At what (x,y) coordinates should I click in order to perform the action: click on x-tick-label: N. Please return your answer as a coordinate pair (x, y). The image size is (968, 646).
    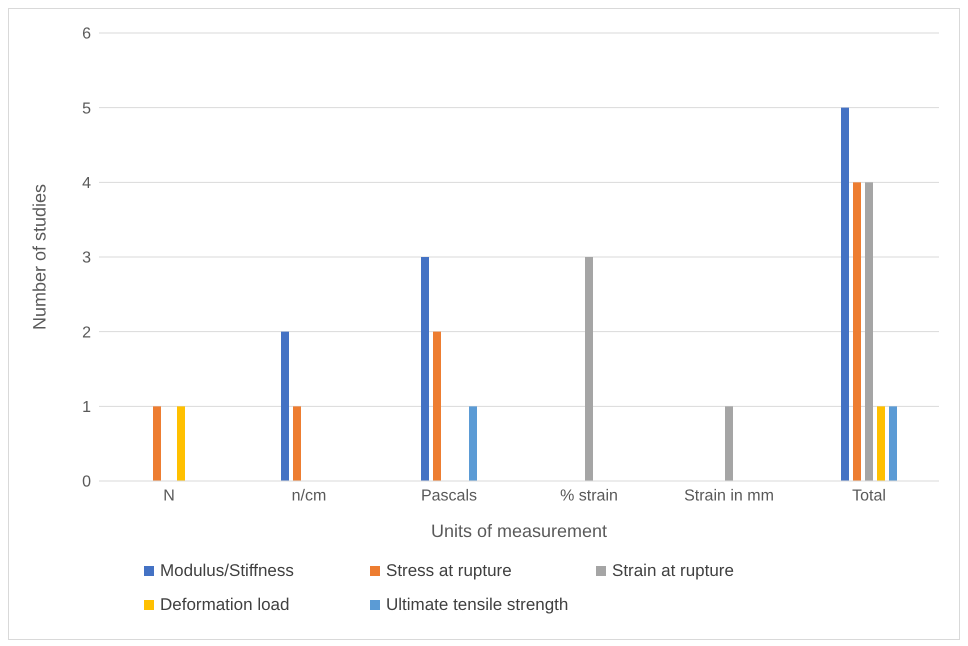
    Looking at the image, I should click on (169, 495).